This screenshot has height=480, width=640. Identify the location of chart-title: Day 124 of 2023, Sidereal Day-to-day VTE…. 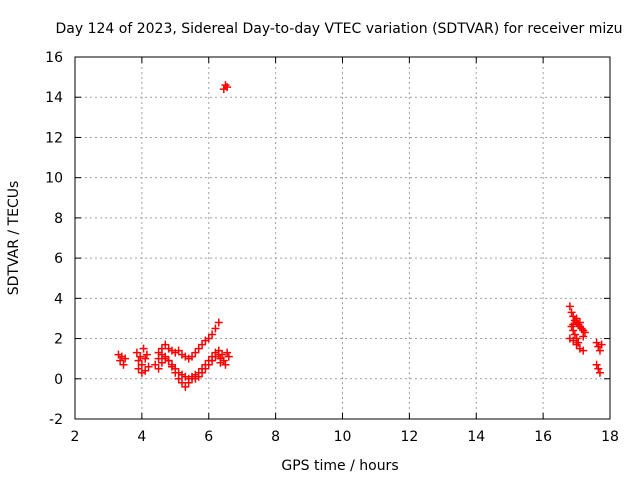
(339, 29).